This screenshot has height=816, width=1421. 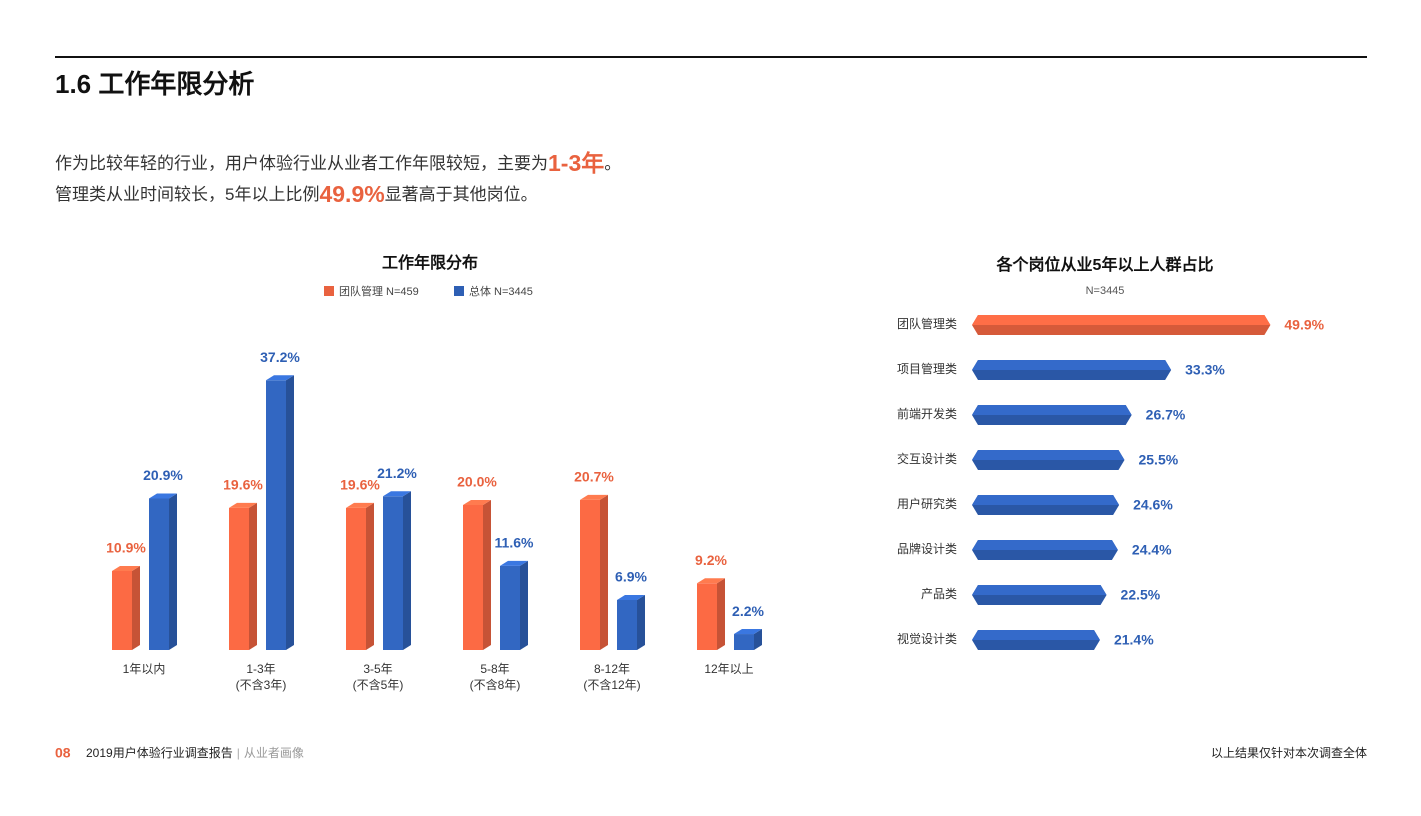 I want to click on data-label: 10.9%, so click(x=126, y=548).